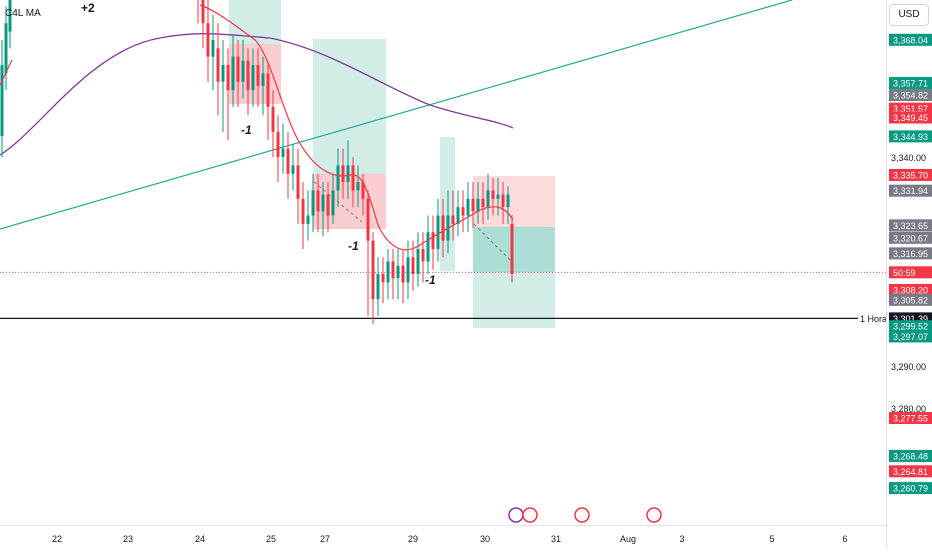  What do you see at coordinates (910, 319) in the screenshot?
I see `price-badge-label: 3,301.39` at bounding box center [910, 319].